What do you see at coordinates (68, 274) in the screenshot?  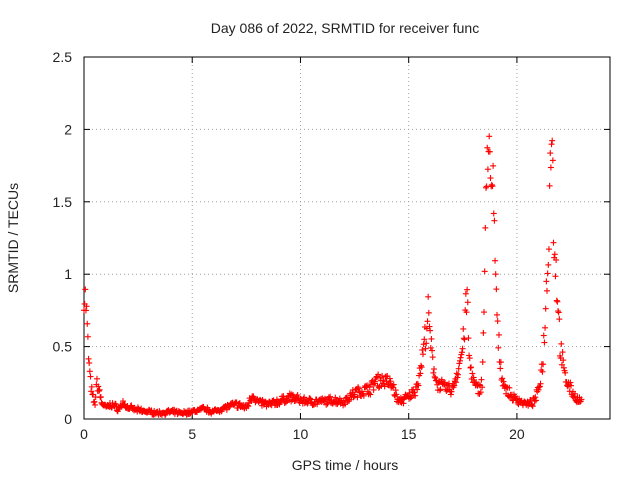 I see `y-tick-label: 1` at bounding box center [68, 274].